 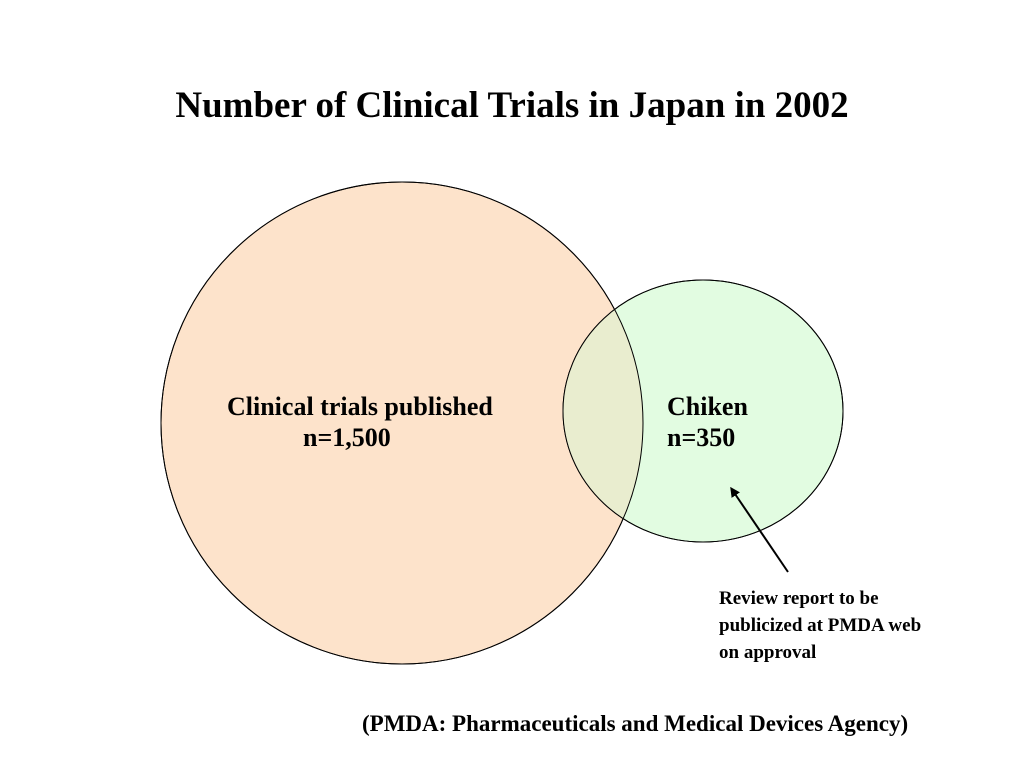 What do you see at coordinates (799, 598) in the screenshot?
I see `annotation-line-1: Review report to be` at bounding box center [799, 598].